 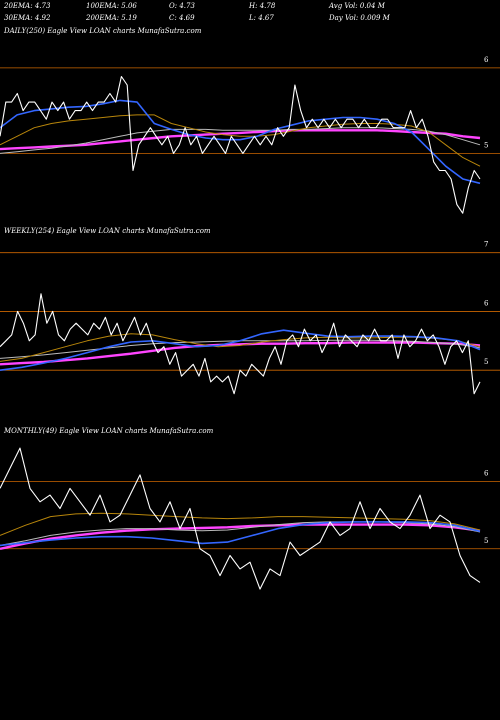 I want to click on daily-y-tick-0: 6, so click(x=486, y=60).